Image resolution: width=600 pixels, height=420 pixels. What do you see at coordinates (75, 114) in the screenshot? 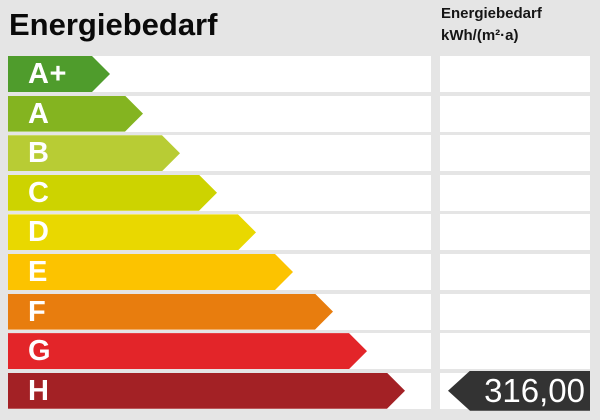
I see `energy-band-a: A` at bounding box center [75, 114].